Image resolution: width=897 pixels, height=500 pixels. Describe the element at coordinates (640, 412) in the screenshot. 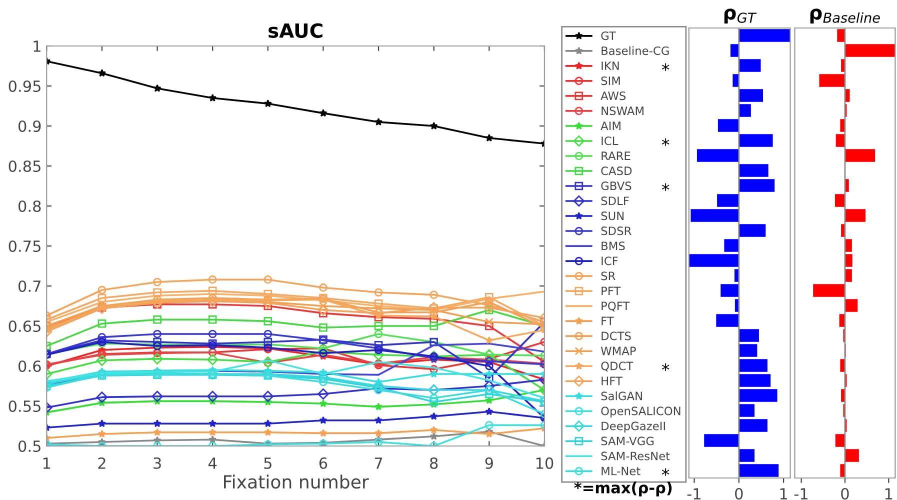

I see `legend-label: OpenSALICON` at that location.